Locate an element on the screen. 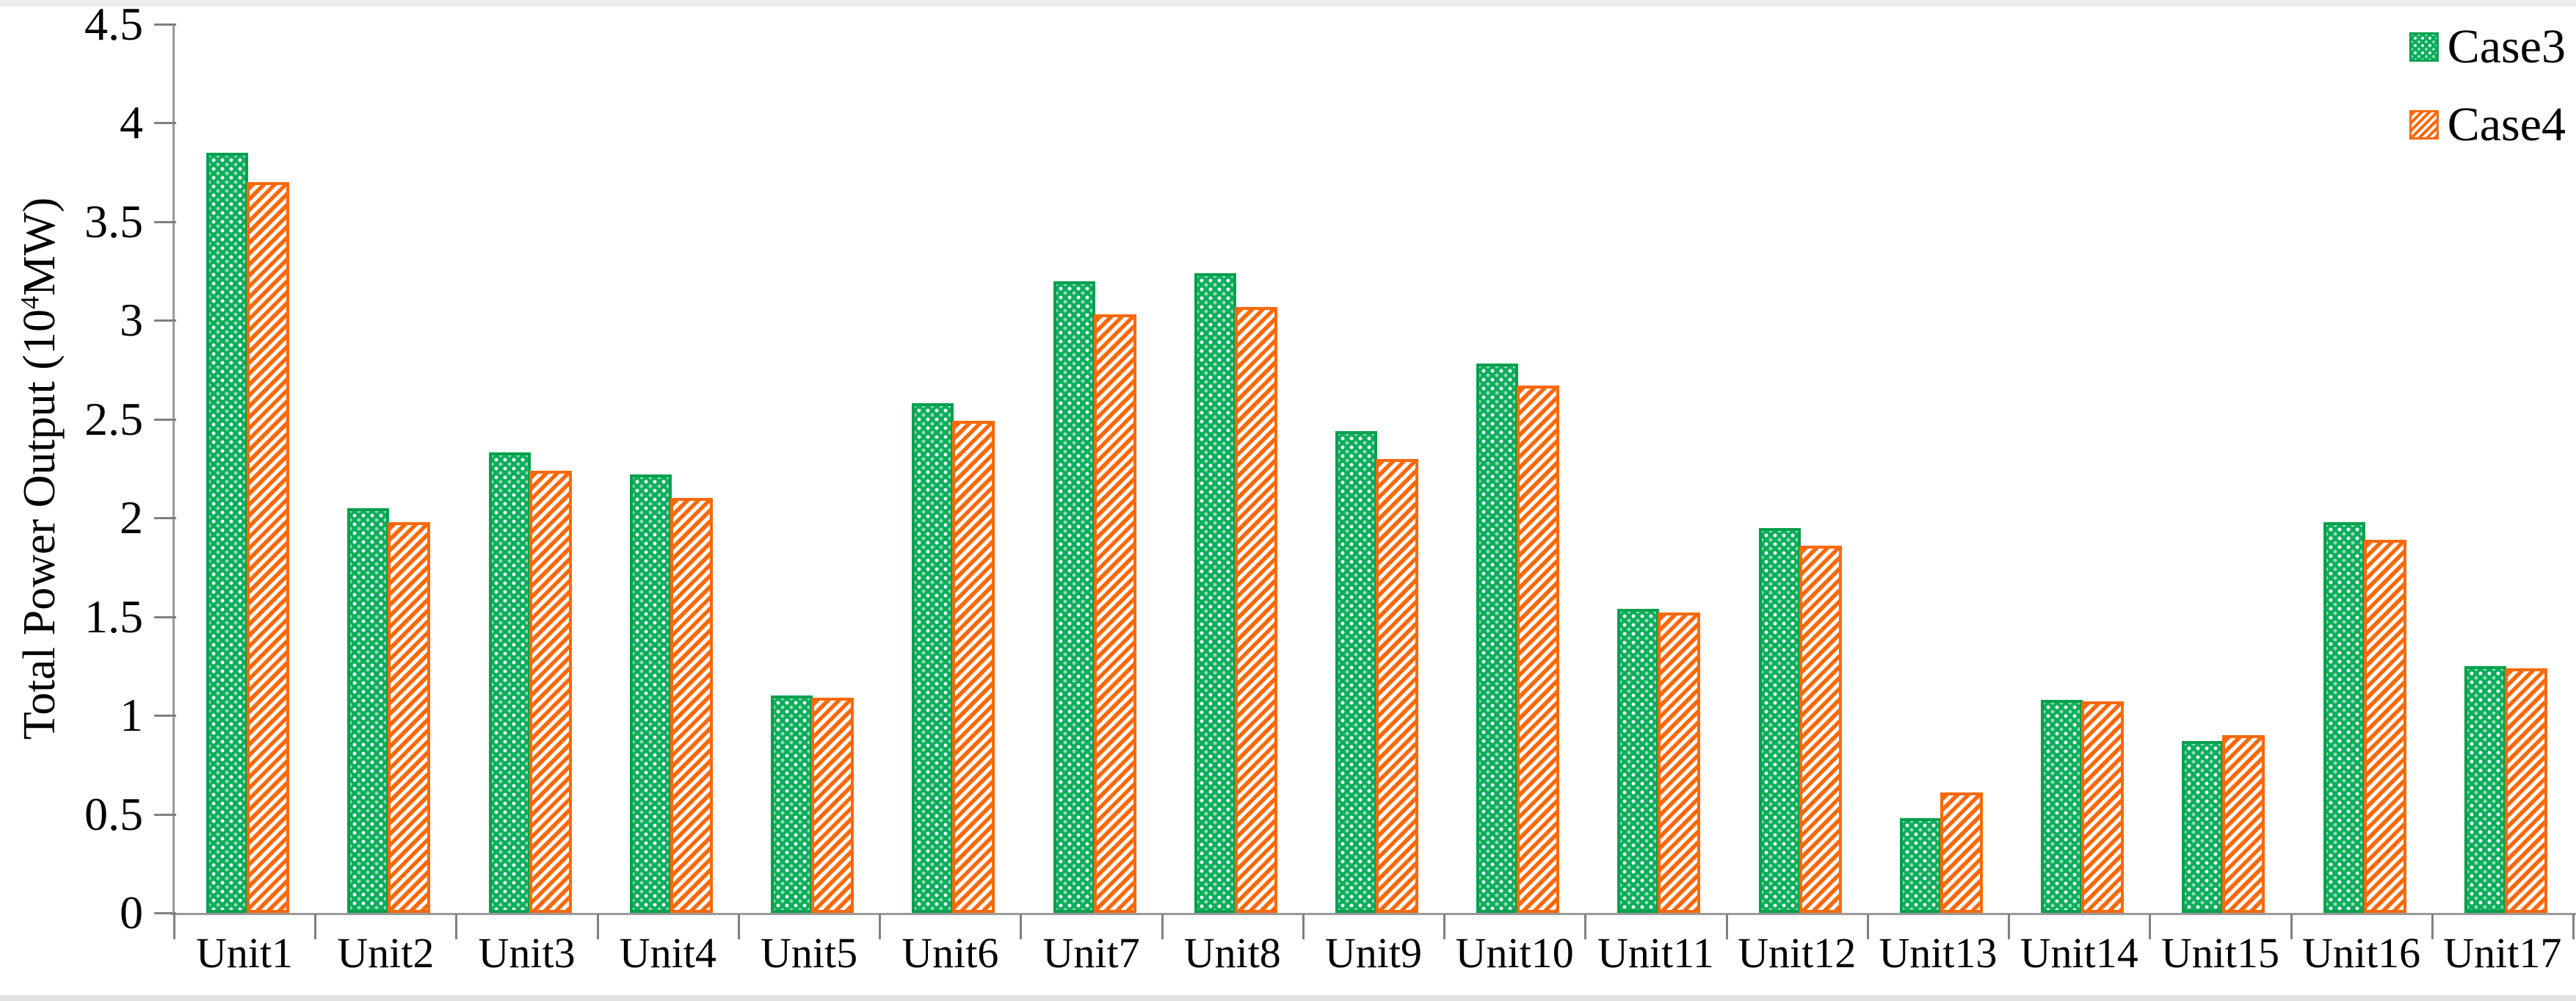 This screenshot has width=2576, height=1001. bar-case4-unit11 is located at coordinates (1679, 762).